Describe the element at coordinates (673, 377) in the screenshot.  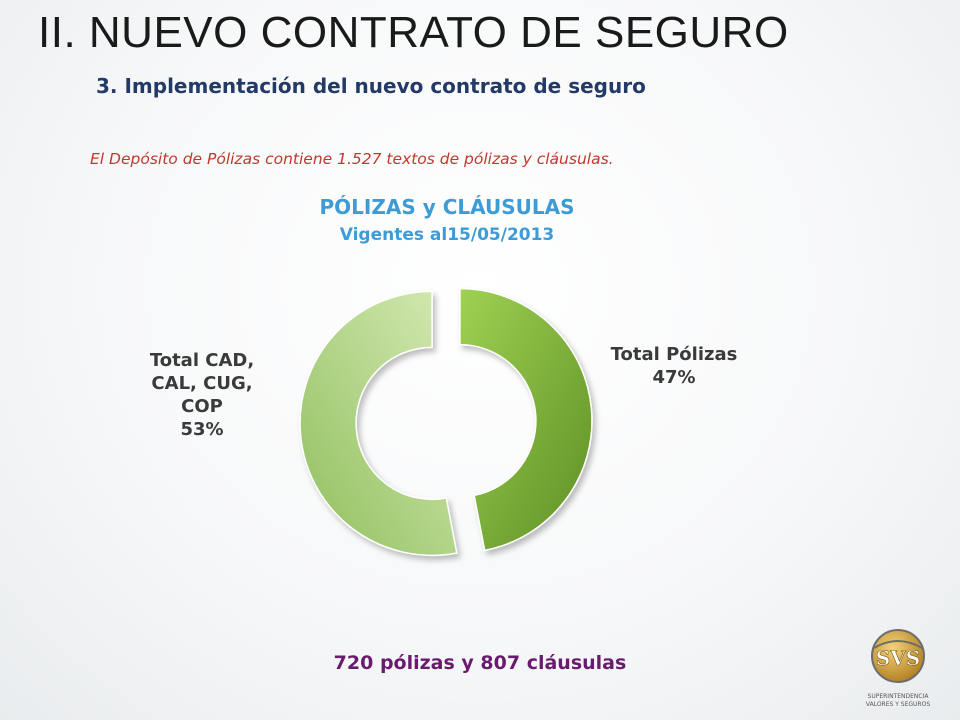
I see `slice-label-0-line-1: 47%` at that location.